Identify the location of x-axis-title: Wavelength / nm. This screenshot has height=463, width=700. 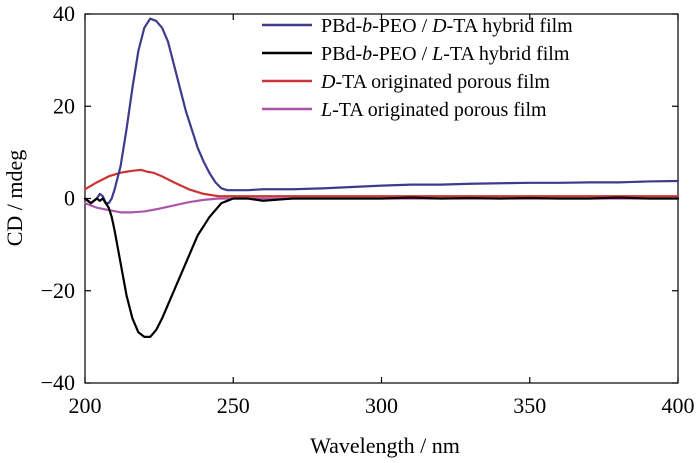
(385, 445).